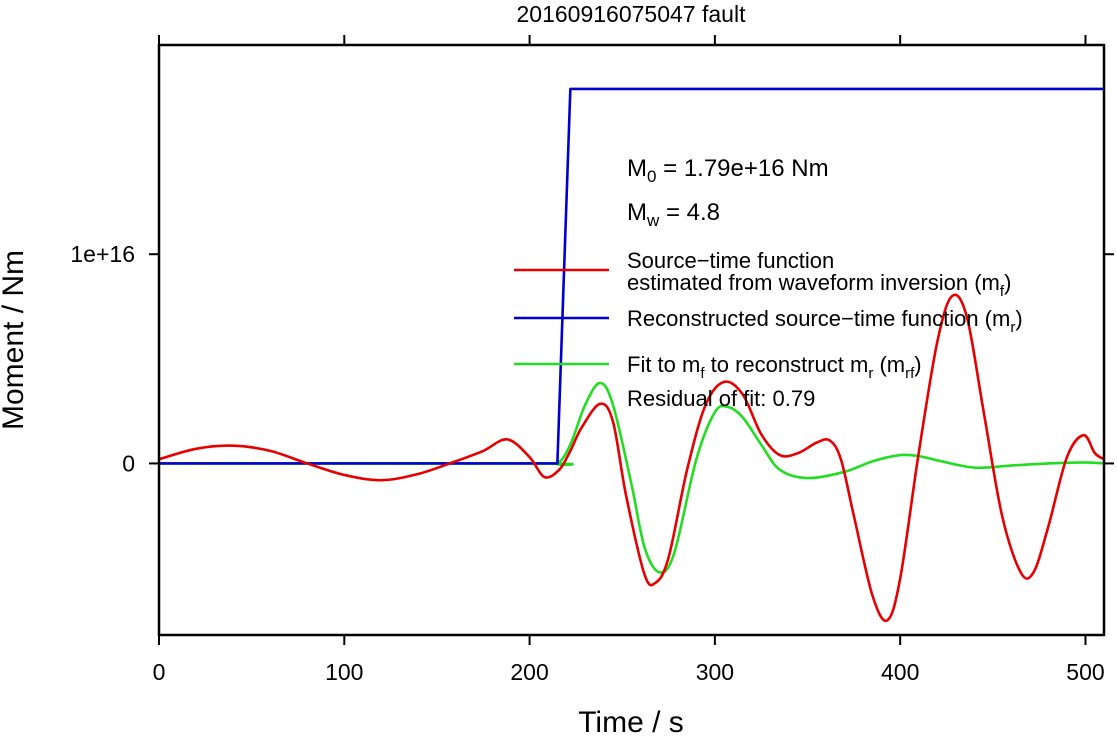 The width and height of the screenshot is (1117, 736). What do you see at coordinates (715, 672) in the screenshot?
I see `x-tick-label: 300` at bounding box center [715, 672].